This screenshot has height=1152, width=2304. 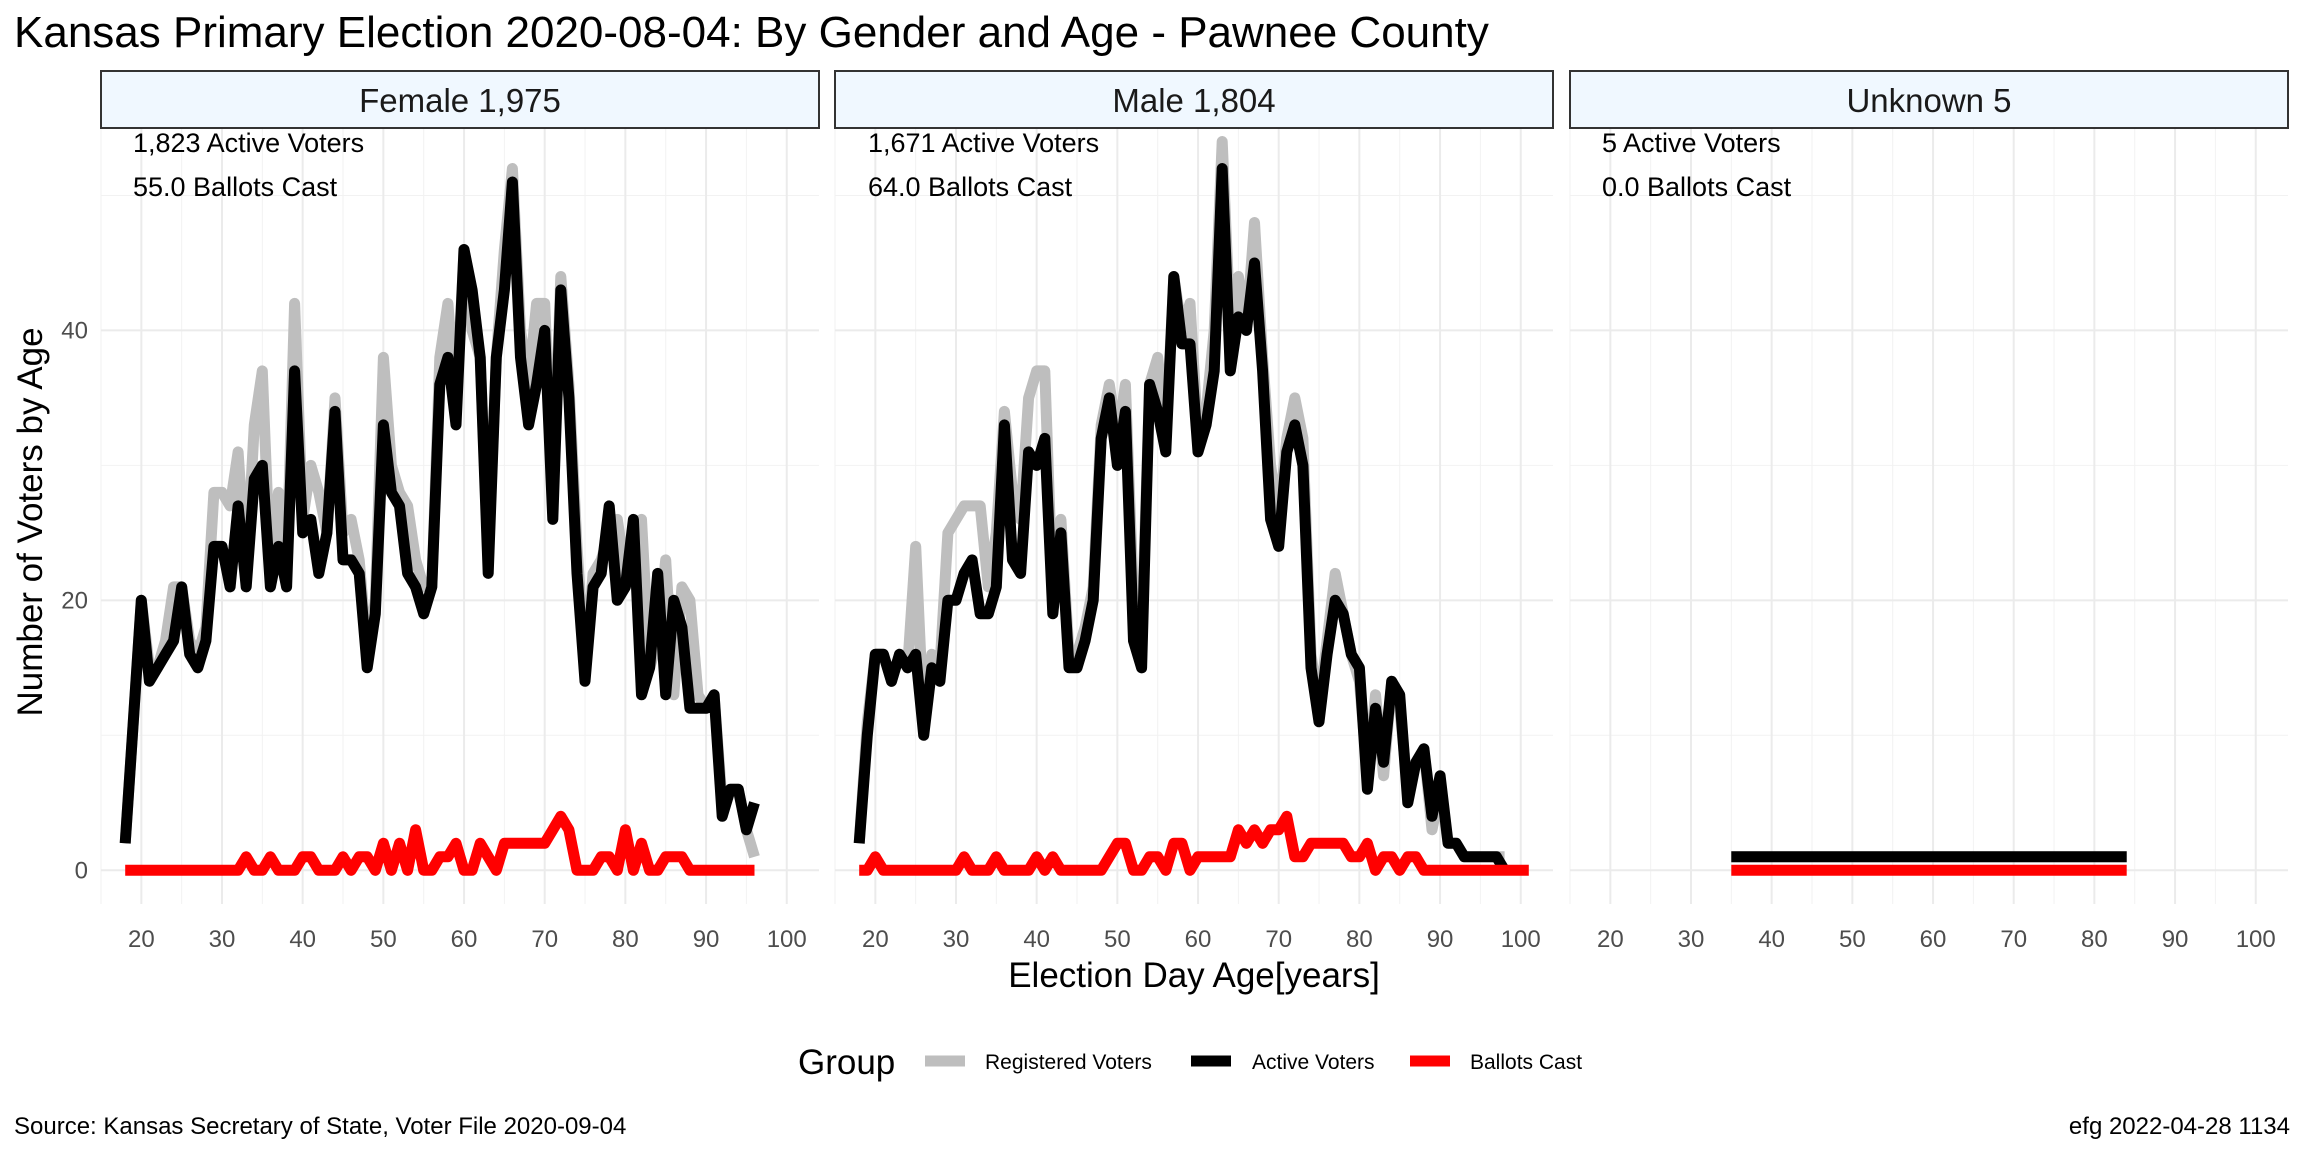 I want to click on y-tick-label: 40, so click(x=74, y=330).